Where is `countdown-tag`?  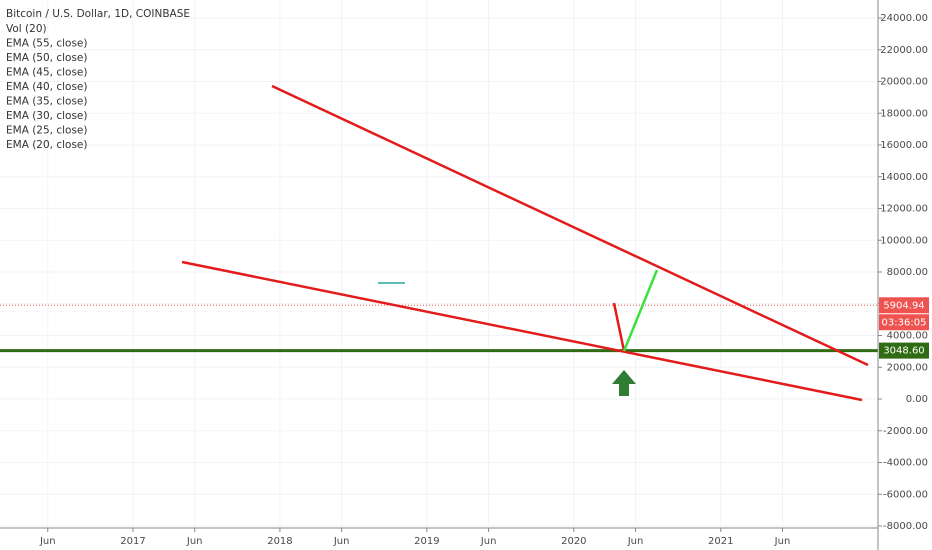
countdown-tag is located at coordinates (904, 322).